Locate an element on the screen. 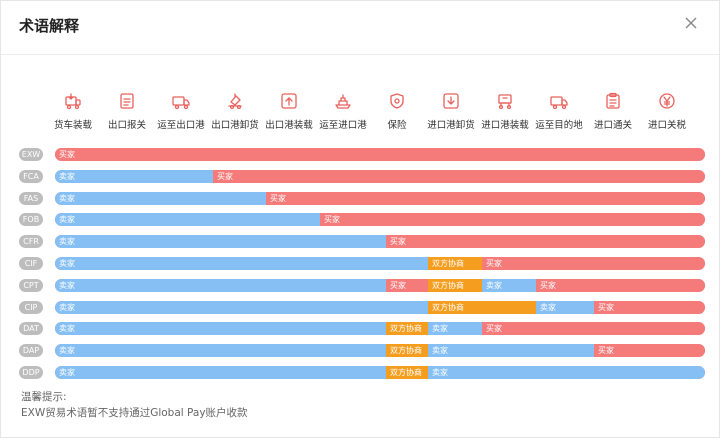 The width and height of the screenshot is (720, 438). step-7: 保险 is located at coordinates (397, 111).